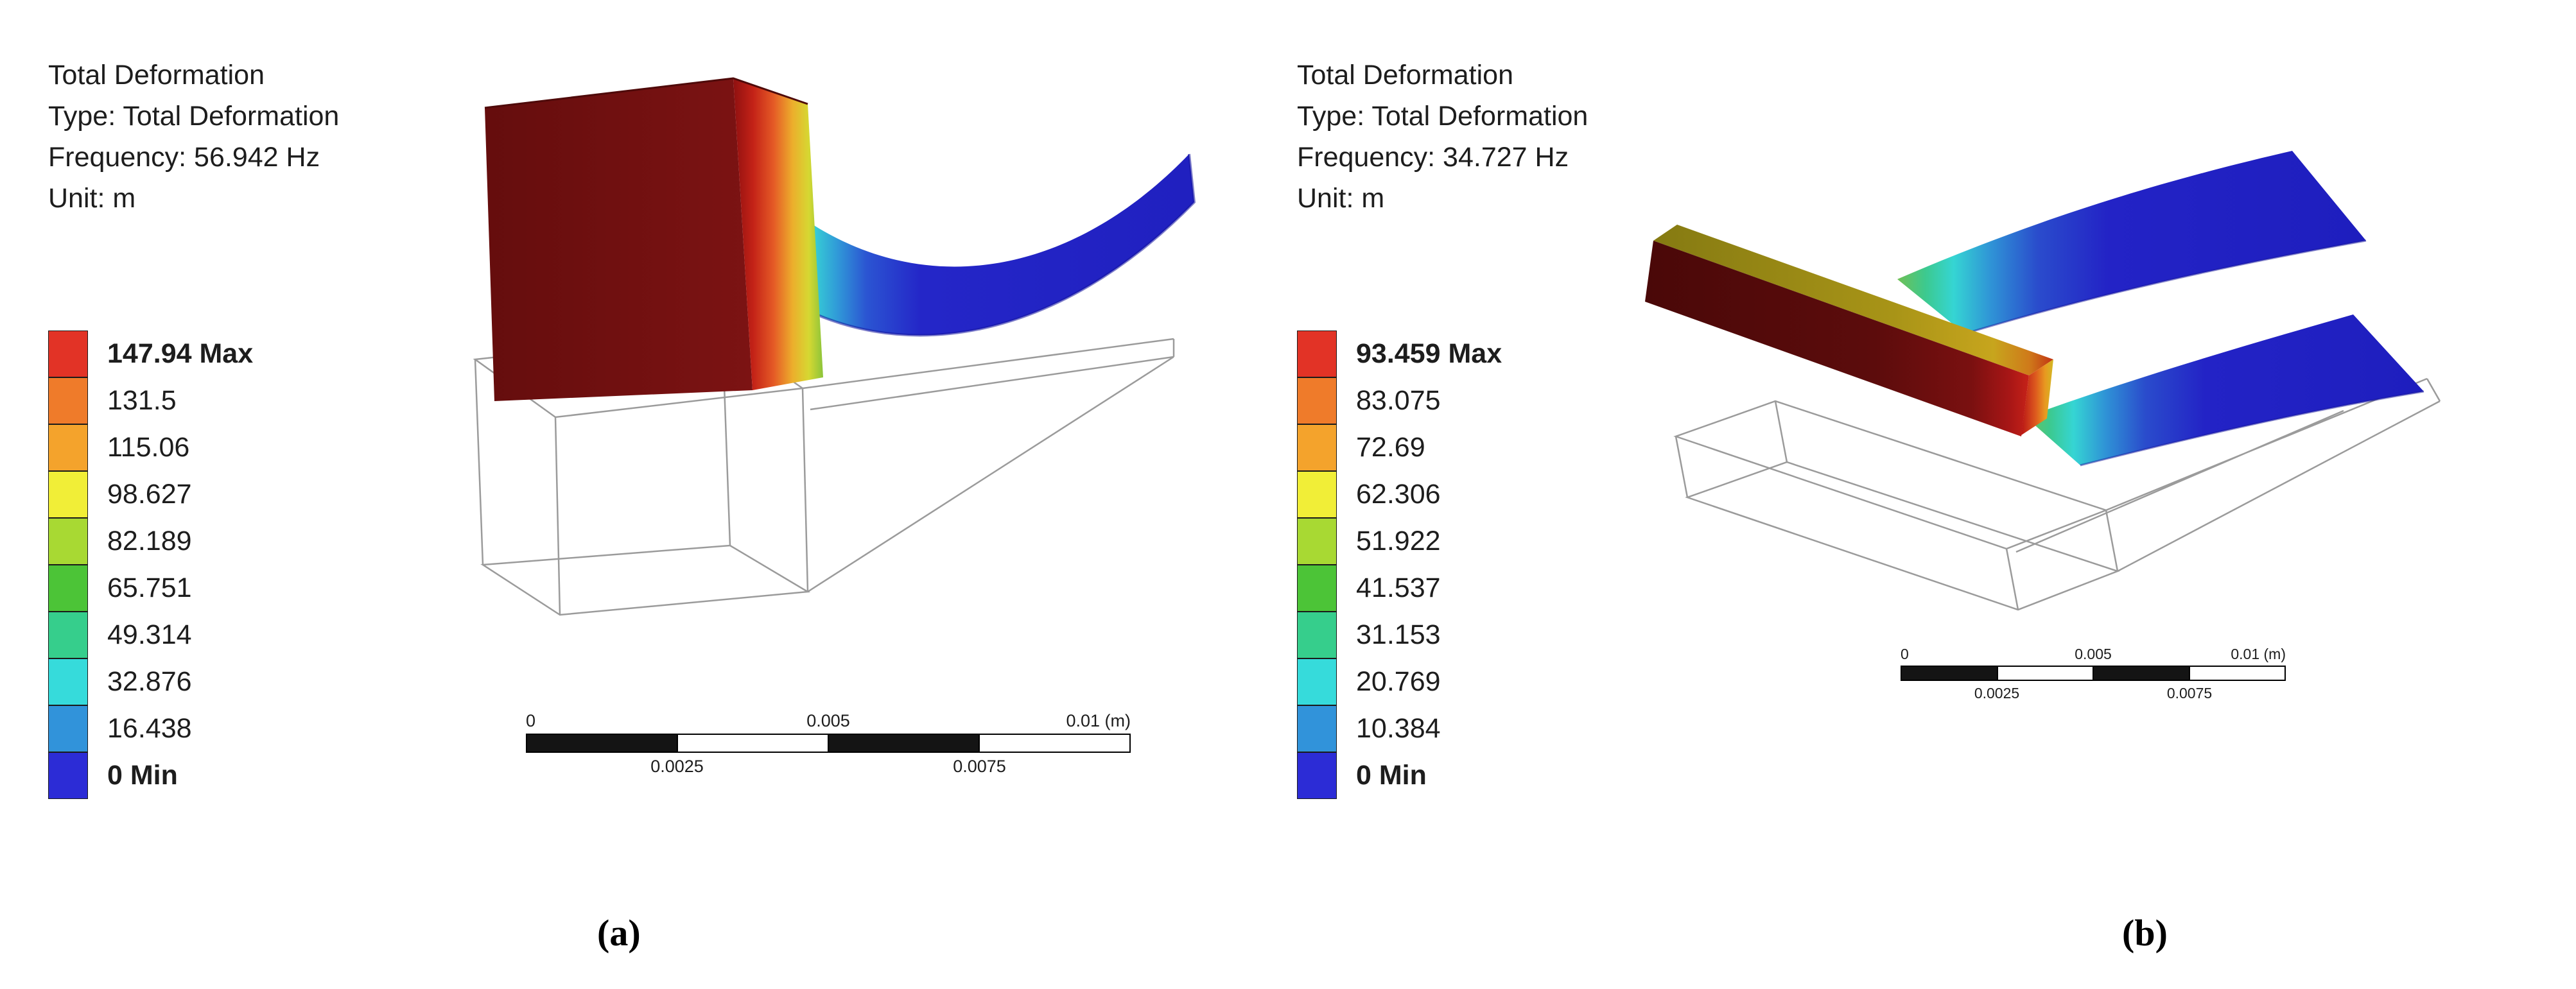 The height and width of the screenshot is (989, 2576). Describe the element at coordinates (184, 157) in the screenshot. I see `result-frequency-line: Frequency: 56.942 Hz` at that location.